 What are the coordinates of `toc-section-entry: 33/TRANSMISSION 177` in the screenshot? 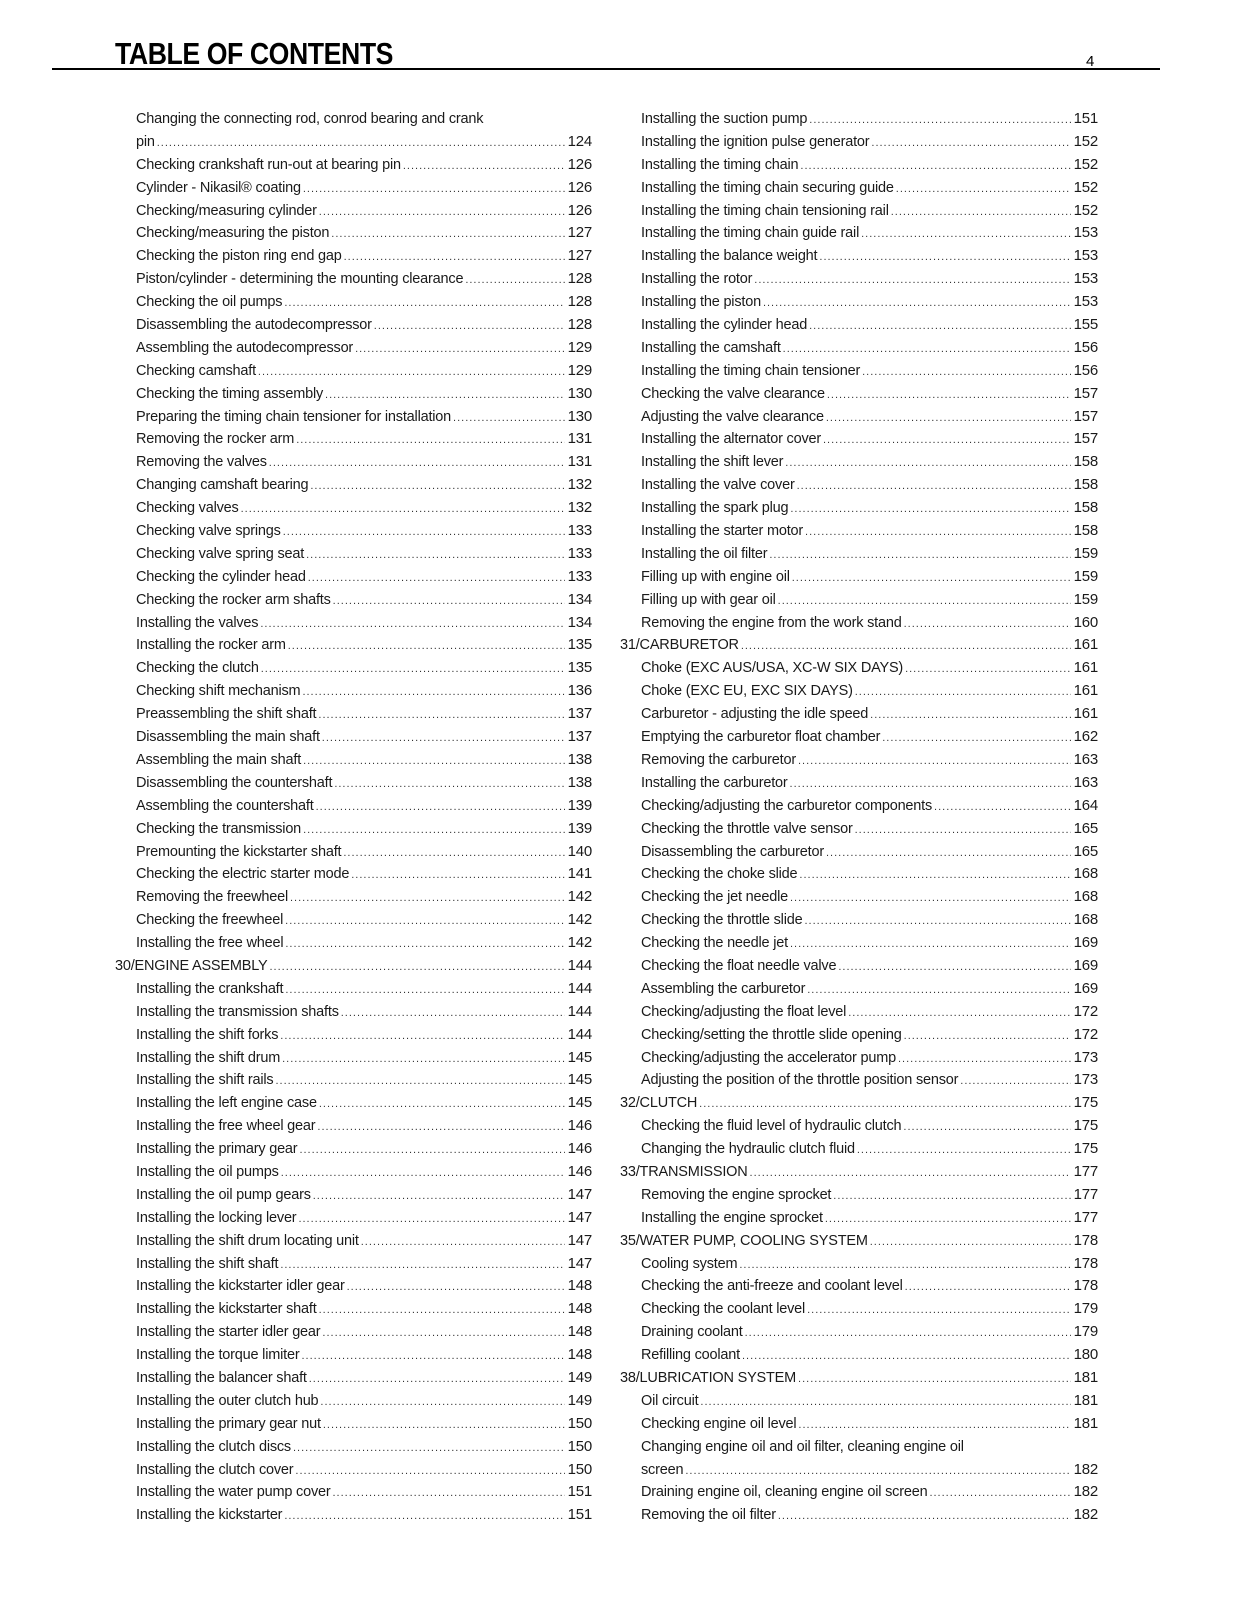 It's located at (859, 1172).